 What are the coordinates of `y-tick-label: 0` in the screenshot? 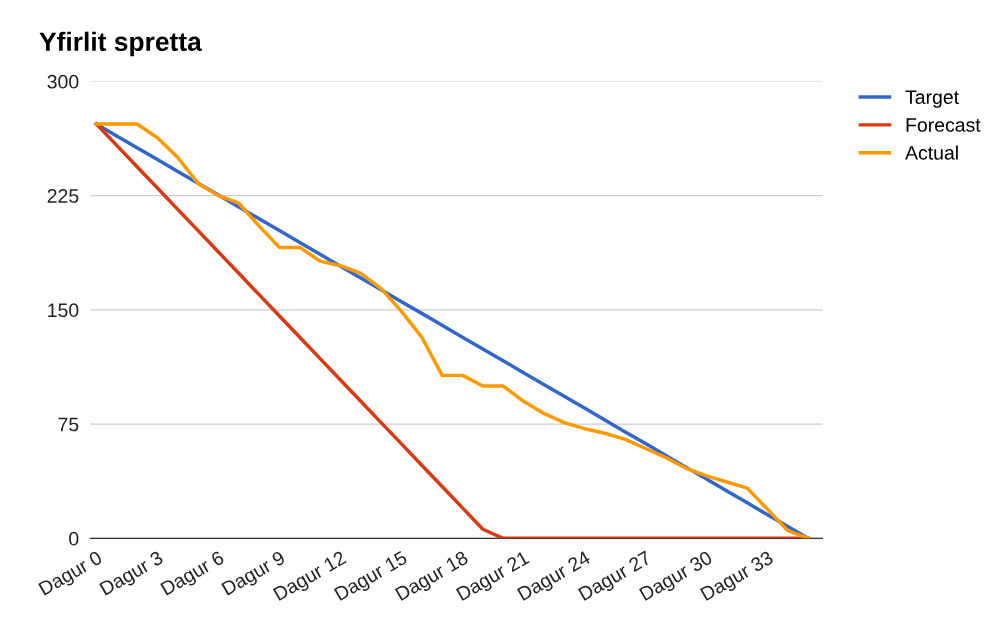 It's located at (74, 538).